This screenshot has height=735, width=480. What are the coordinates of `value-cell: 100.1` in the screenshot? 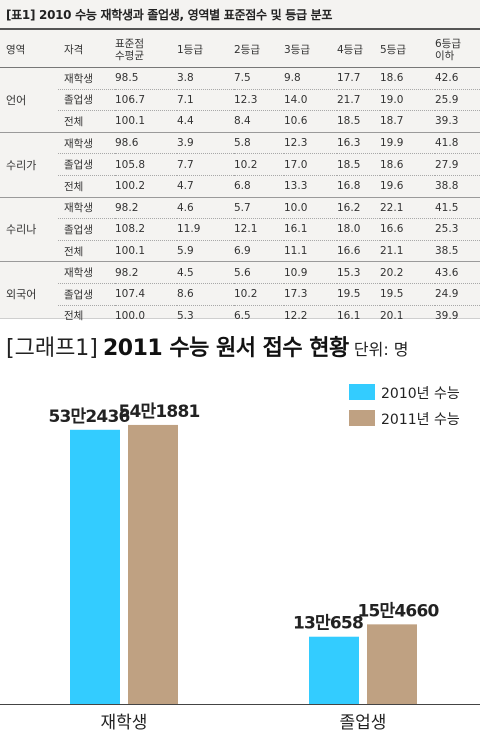 It's located at (146, 251).